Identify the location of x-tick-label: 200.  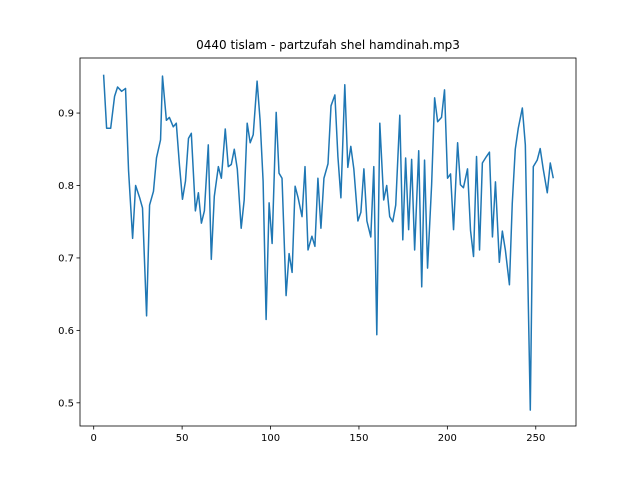
(447, 438).